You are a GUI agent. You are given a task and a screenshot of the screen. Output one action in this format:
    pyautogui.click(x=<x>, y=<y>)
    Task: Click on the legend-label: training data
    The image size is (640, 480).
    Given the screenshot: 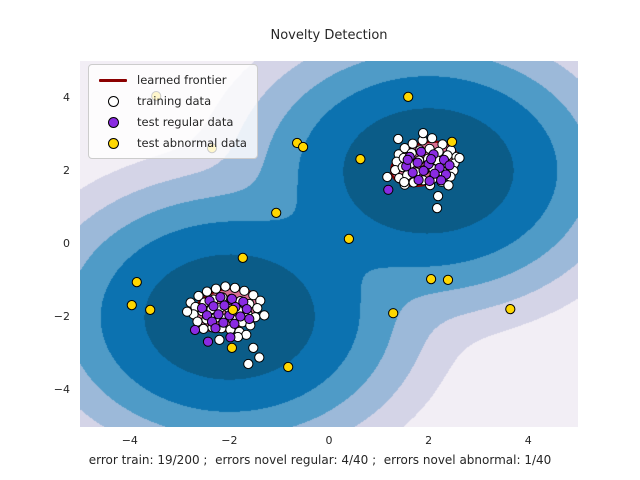 What is the action you would take?
    pyautogui.click(x=174, y=101)
    